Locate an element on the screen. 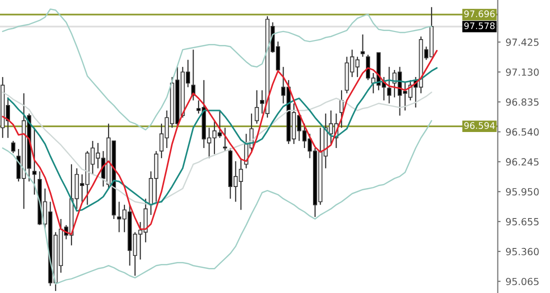  y-tick-label: 95.360 is located at coordinates (522, 252).